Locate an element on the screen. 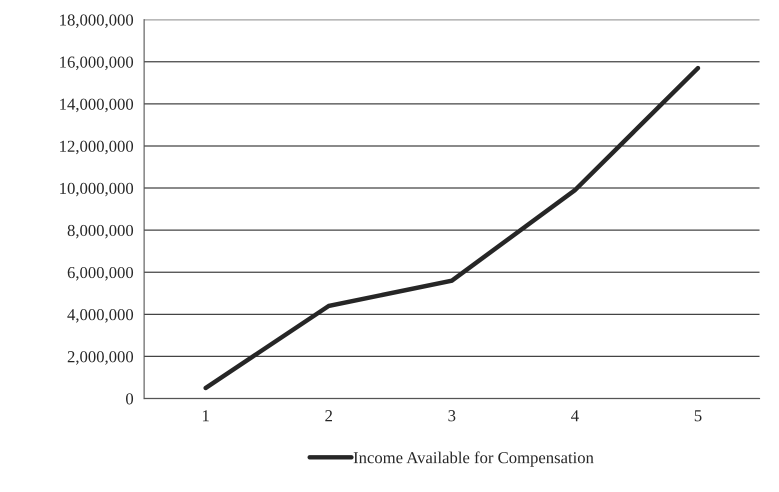 This screenshot has height=492, width=779. x-tick-label: 2 is located at coordinates (328, 416).